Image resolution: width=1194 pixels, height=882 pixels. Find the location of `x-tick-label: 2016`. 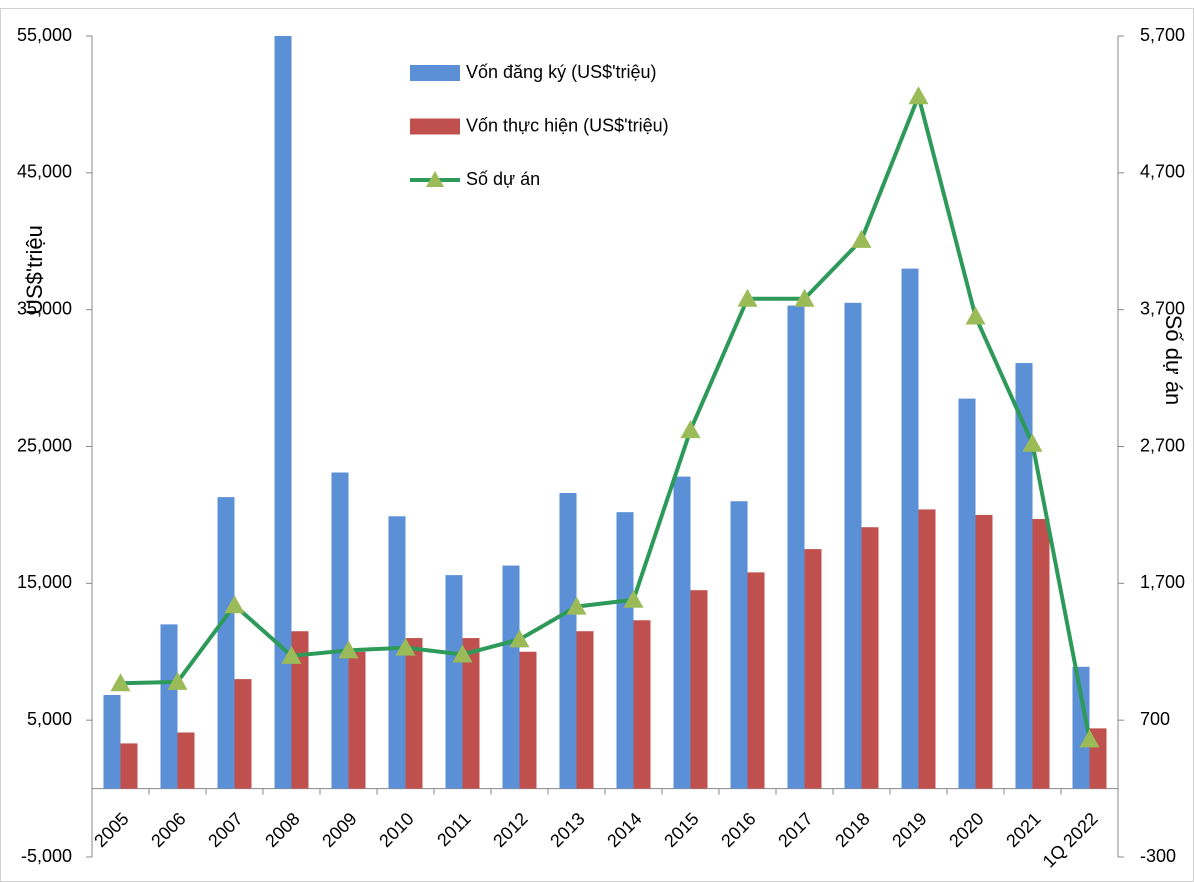

x-tick-label: 2016 is located at coordinates (738, 830).